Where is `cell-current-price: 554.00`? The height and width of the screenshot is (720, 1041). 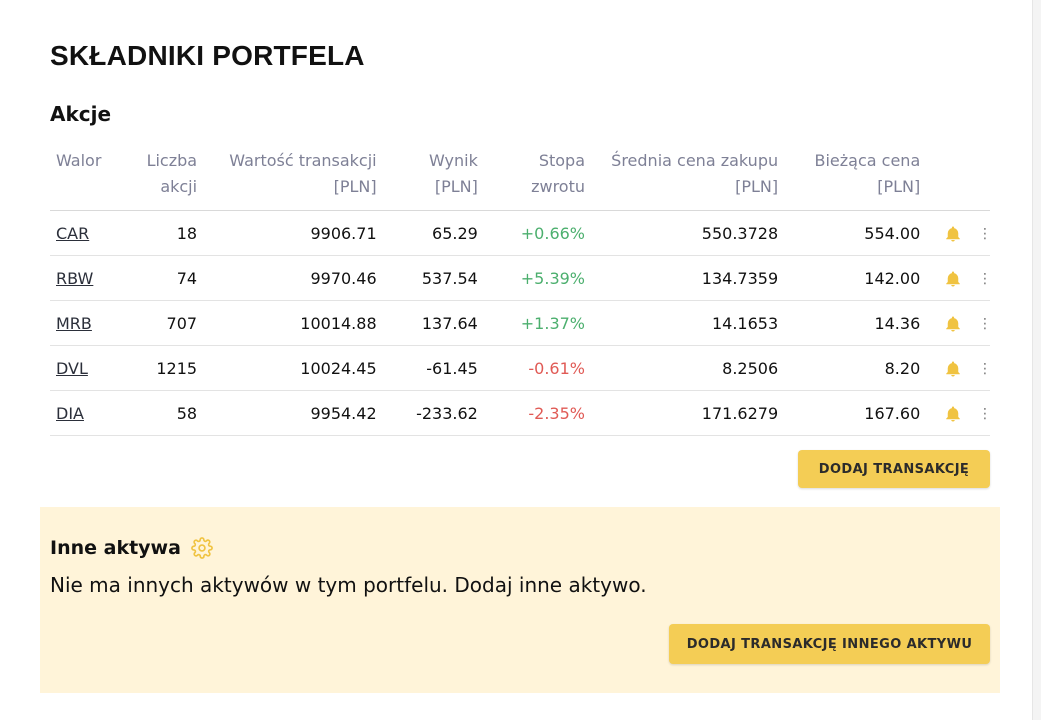
cell-current-price: 554.00 is located at coordinates (855, 233).